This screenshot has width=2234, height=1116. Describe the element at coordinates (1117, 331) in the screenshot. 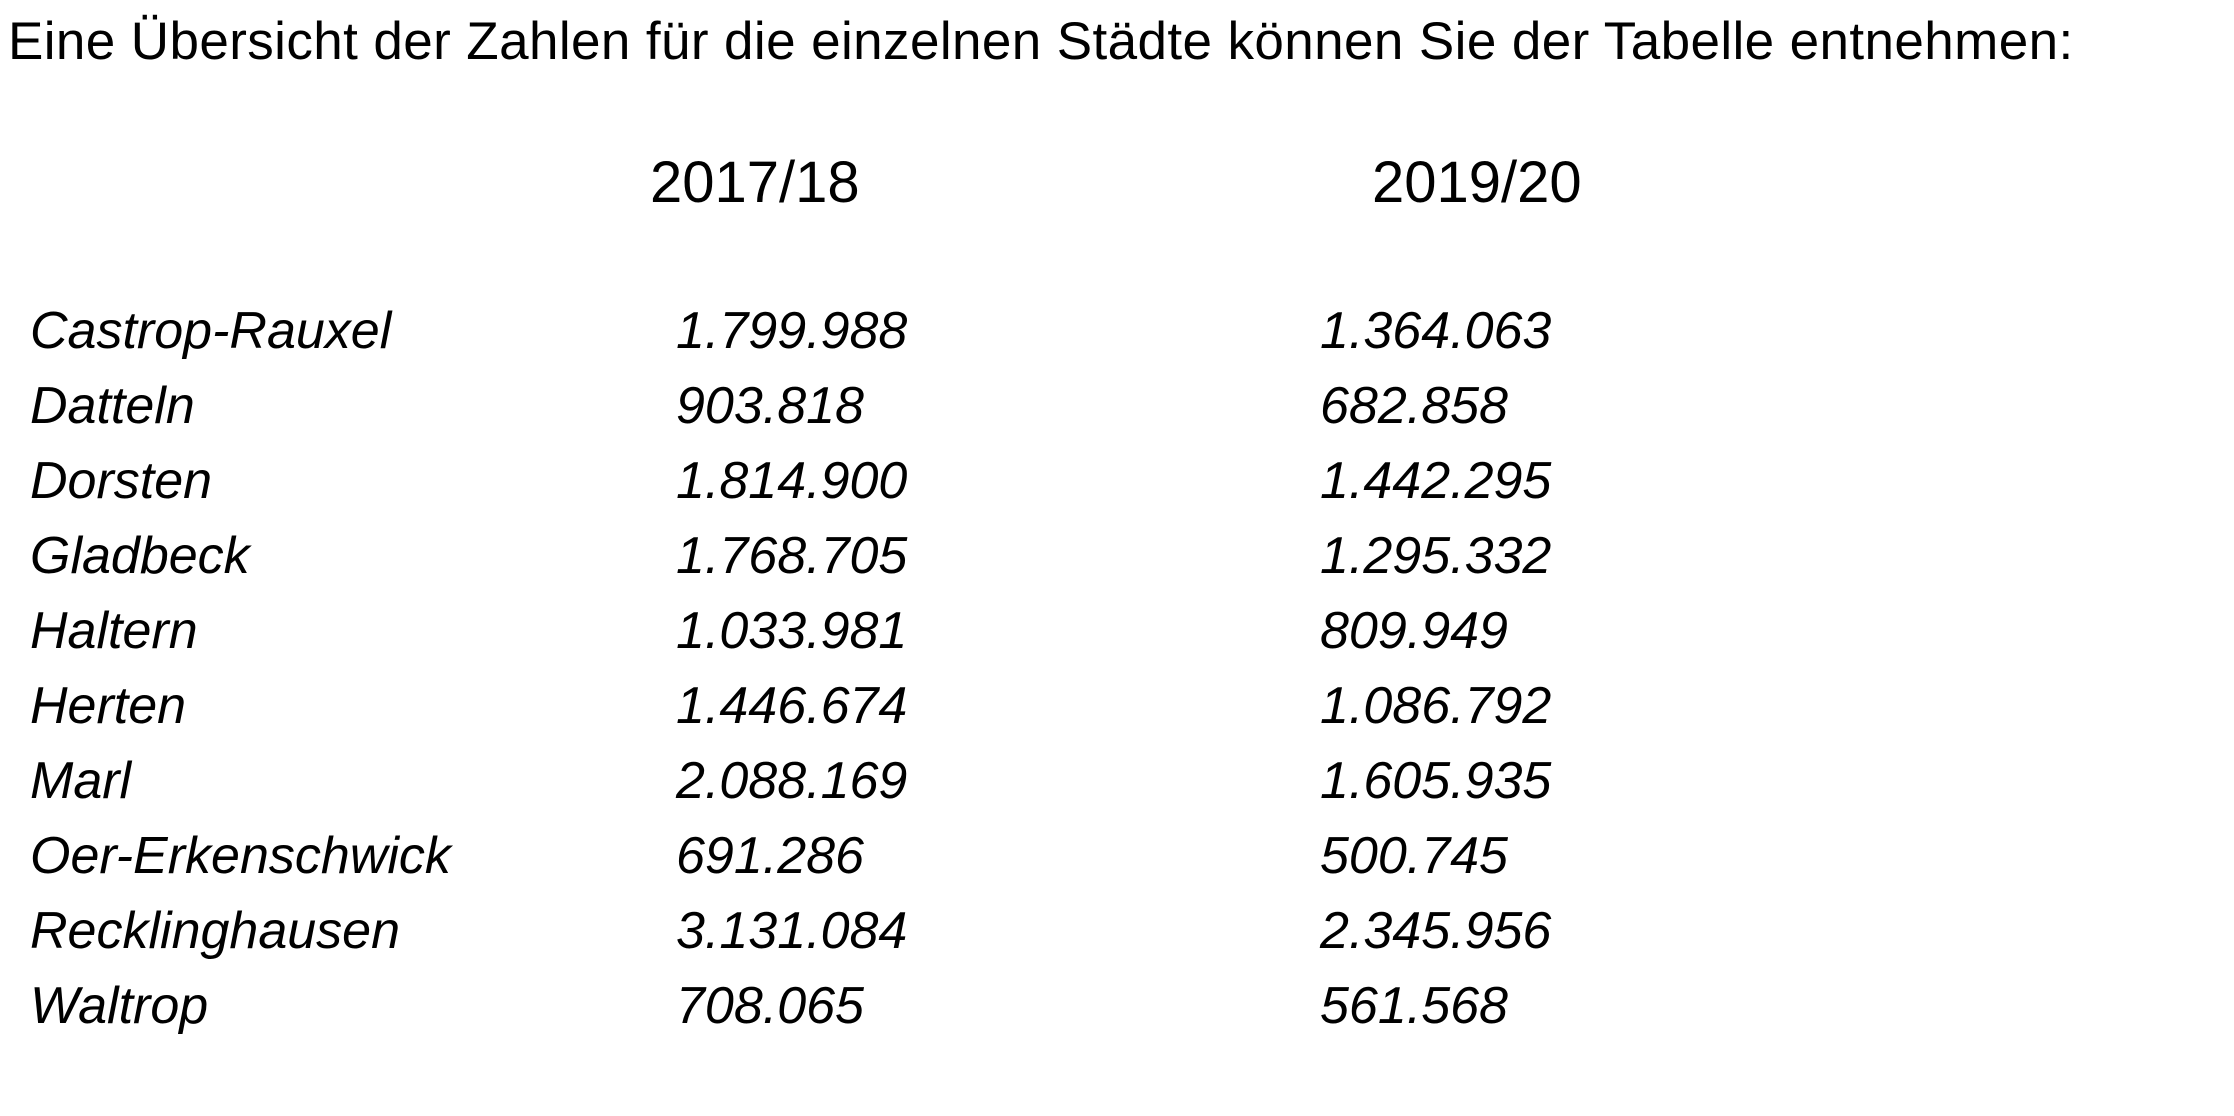

I see `table-row: Castrop-Rauxel 1.799.988 1.364.063` at that location.